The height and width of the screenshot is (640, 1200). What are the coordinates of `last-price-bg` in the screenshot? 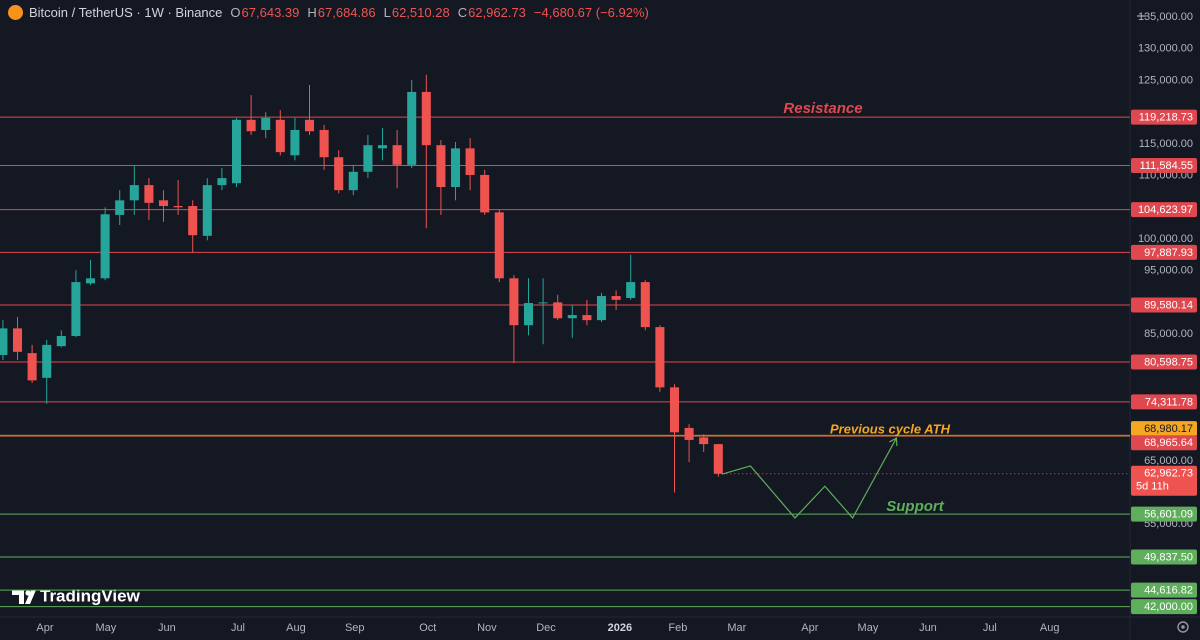 It's located at (1164, 480).